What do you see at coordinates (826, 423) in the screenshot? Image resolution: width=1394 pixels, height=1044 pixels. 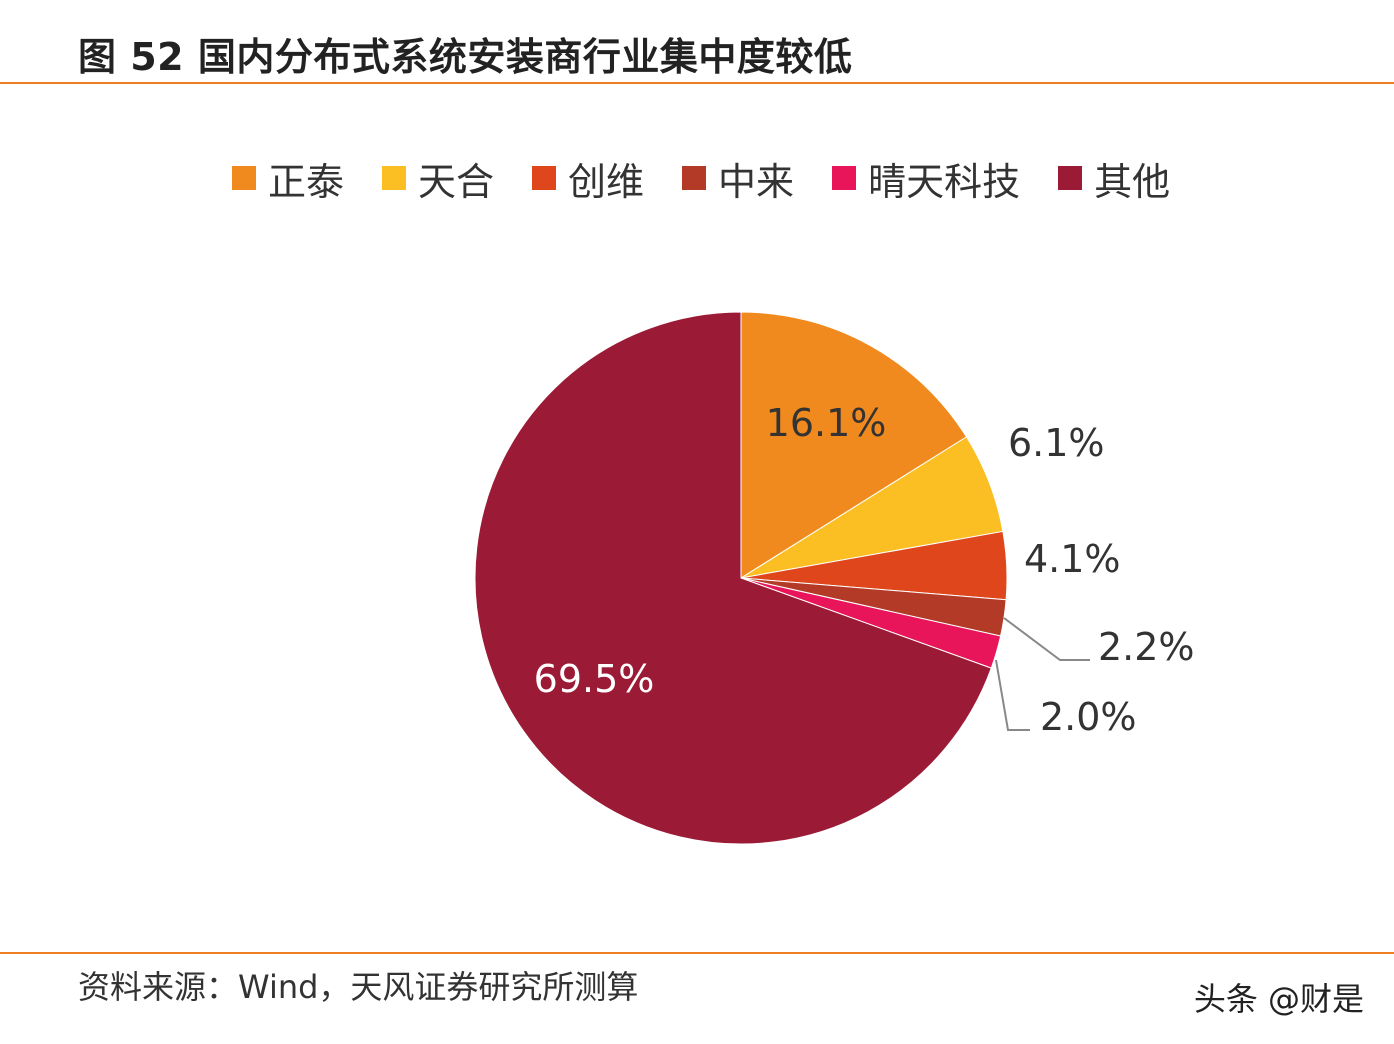 I see `data-label: 16.1%` at bounding box center [826, 423].